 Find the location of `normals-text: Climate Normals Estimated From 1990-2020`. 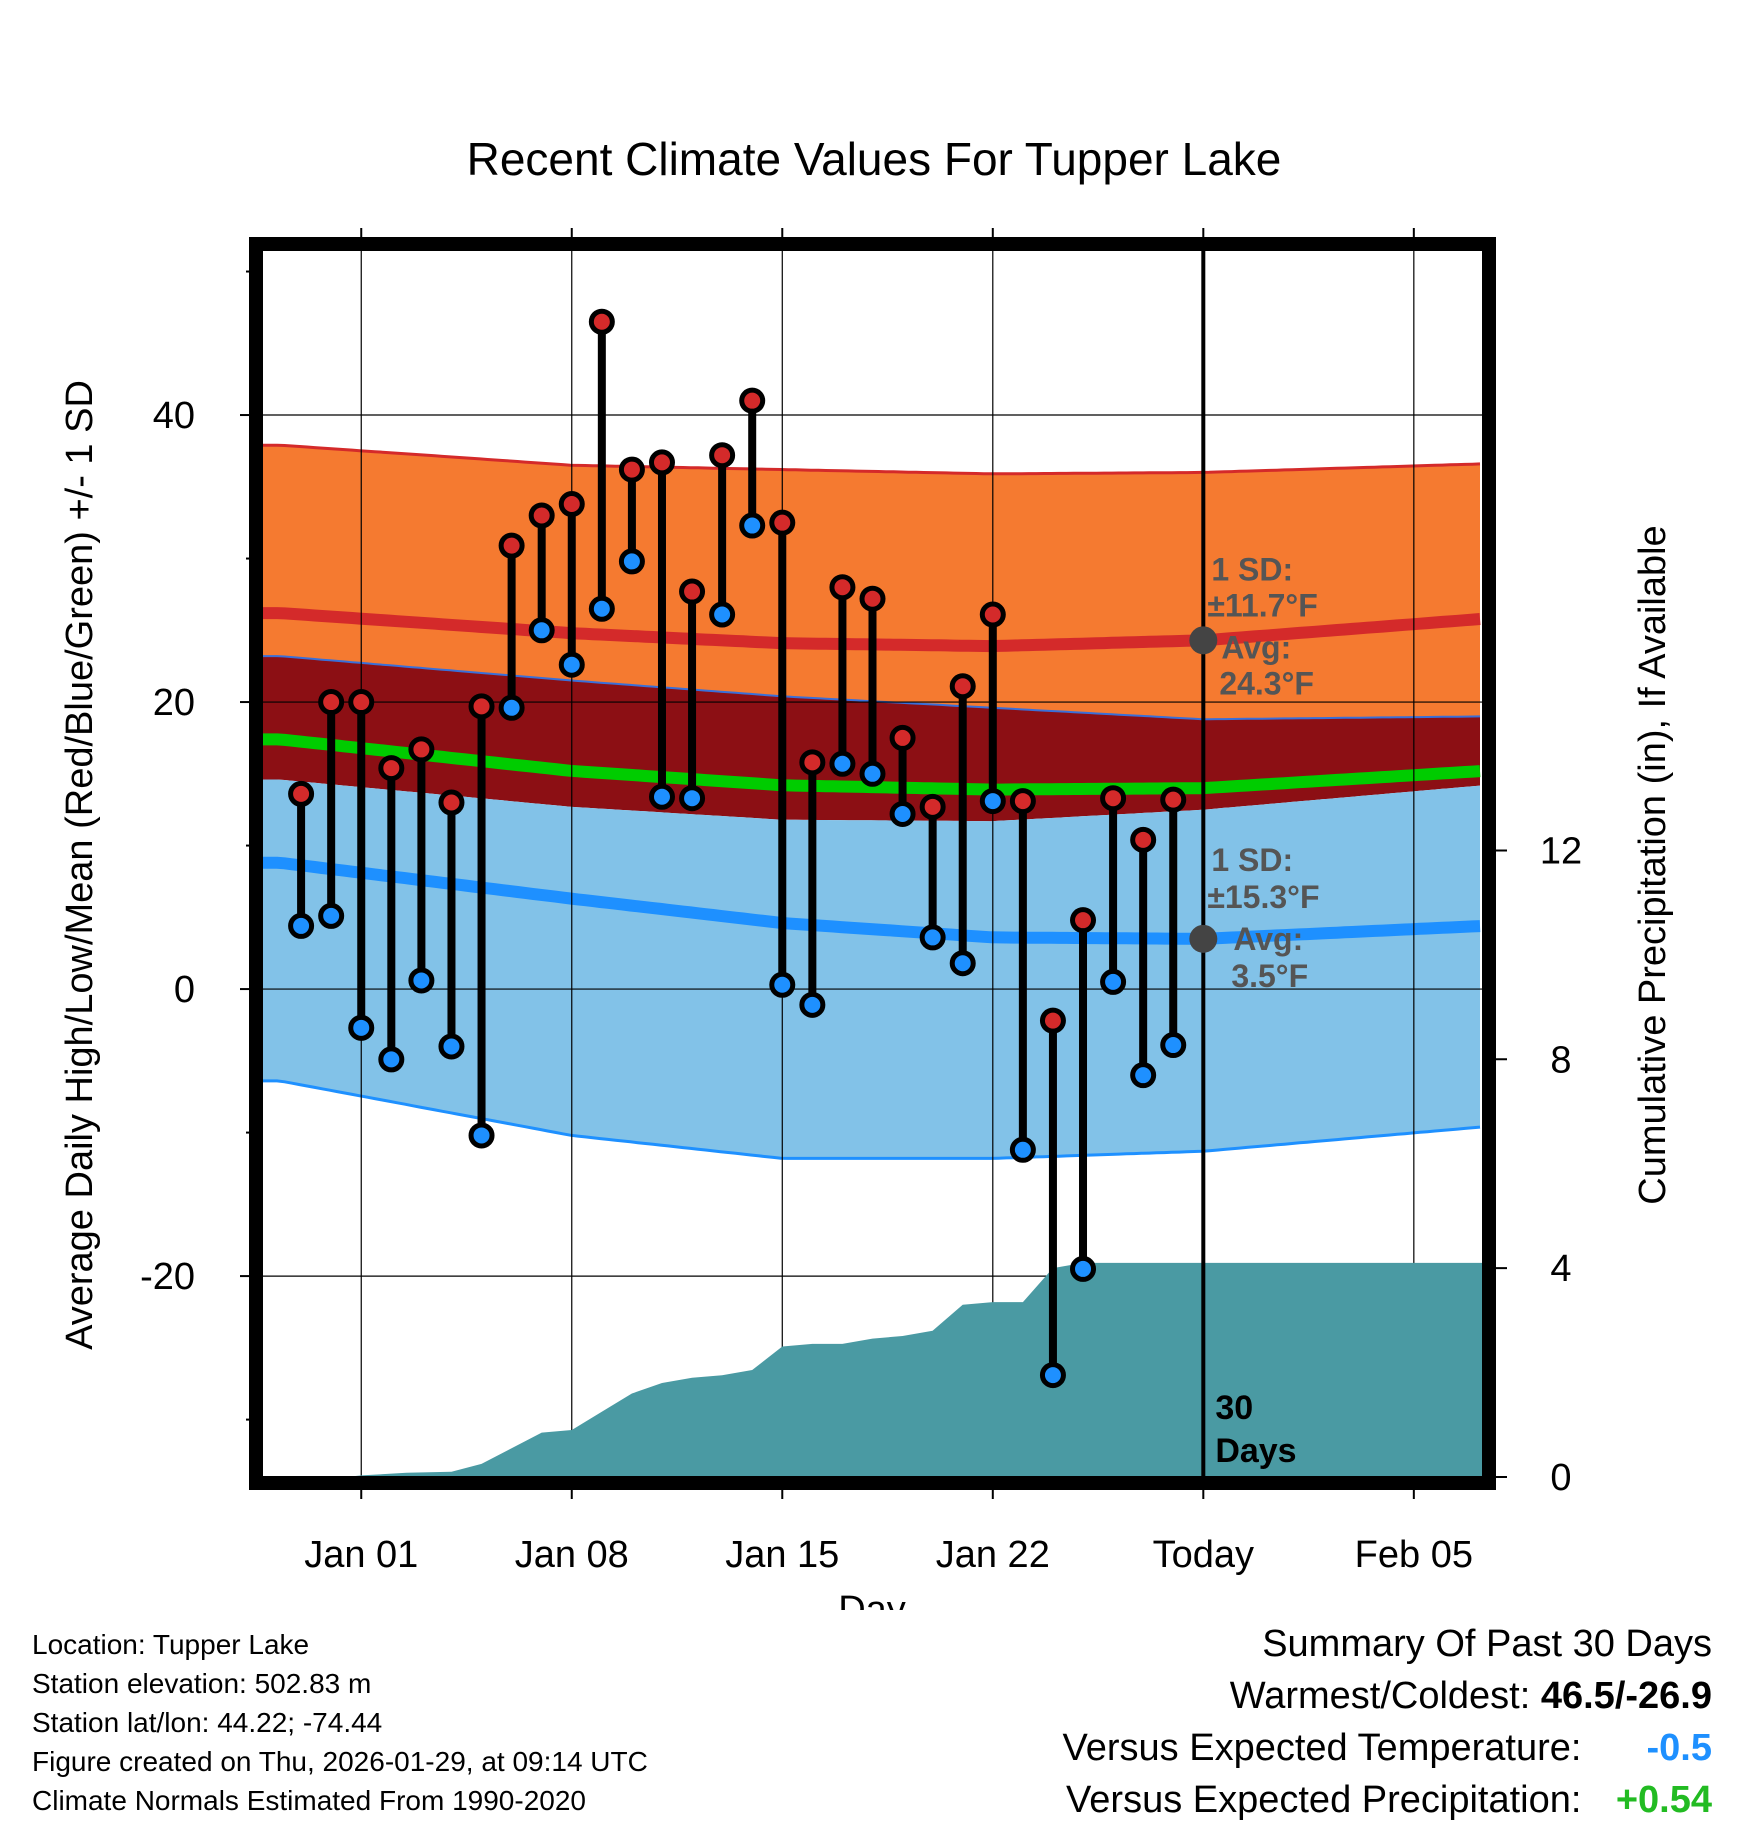

normals-text: Climate Normals Estimated From 1990-2020 is located at coordinates (309, 1800).